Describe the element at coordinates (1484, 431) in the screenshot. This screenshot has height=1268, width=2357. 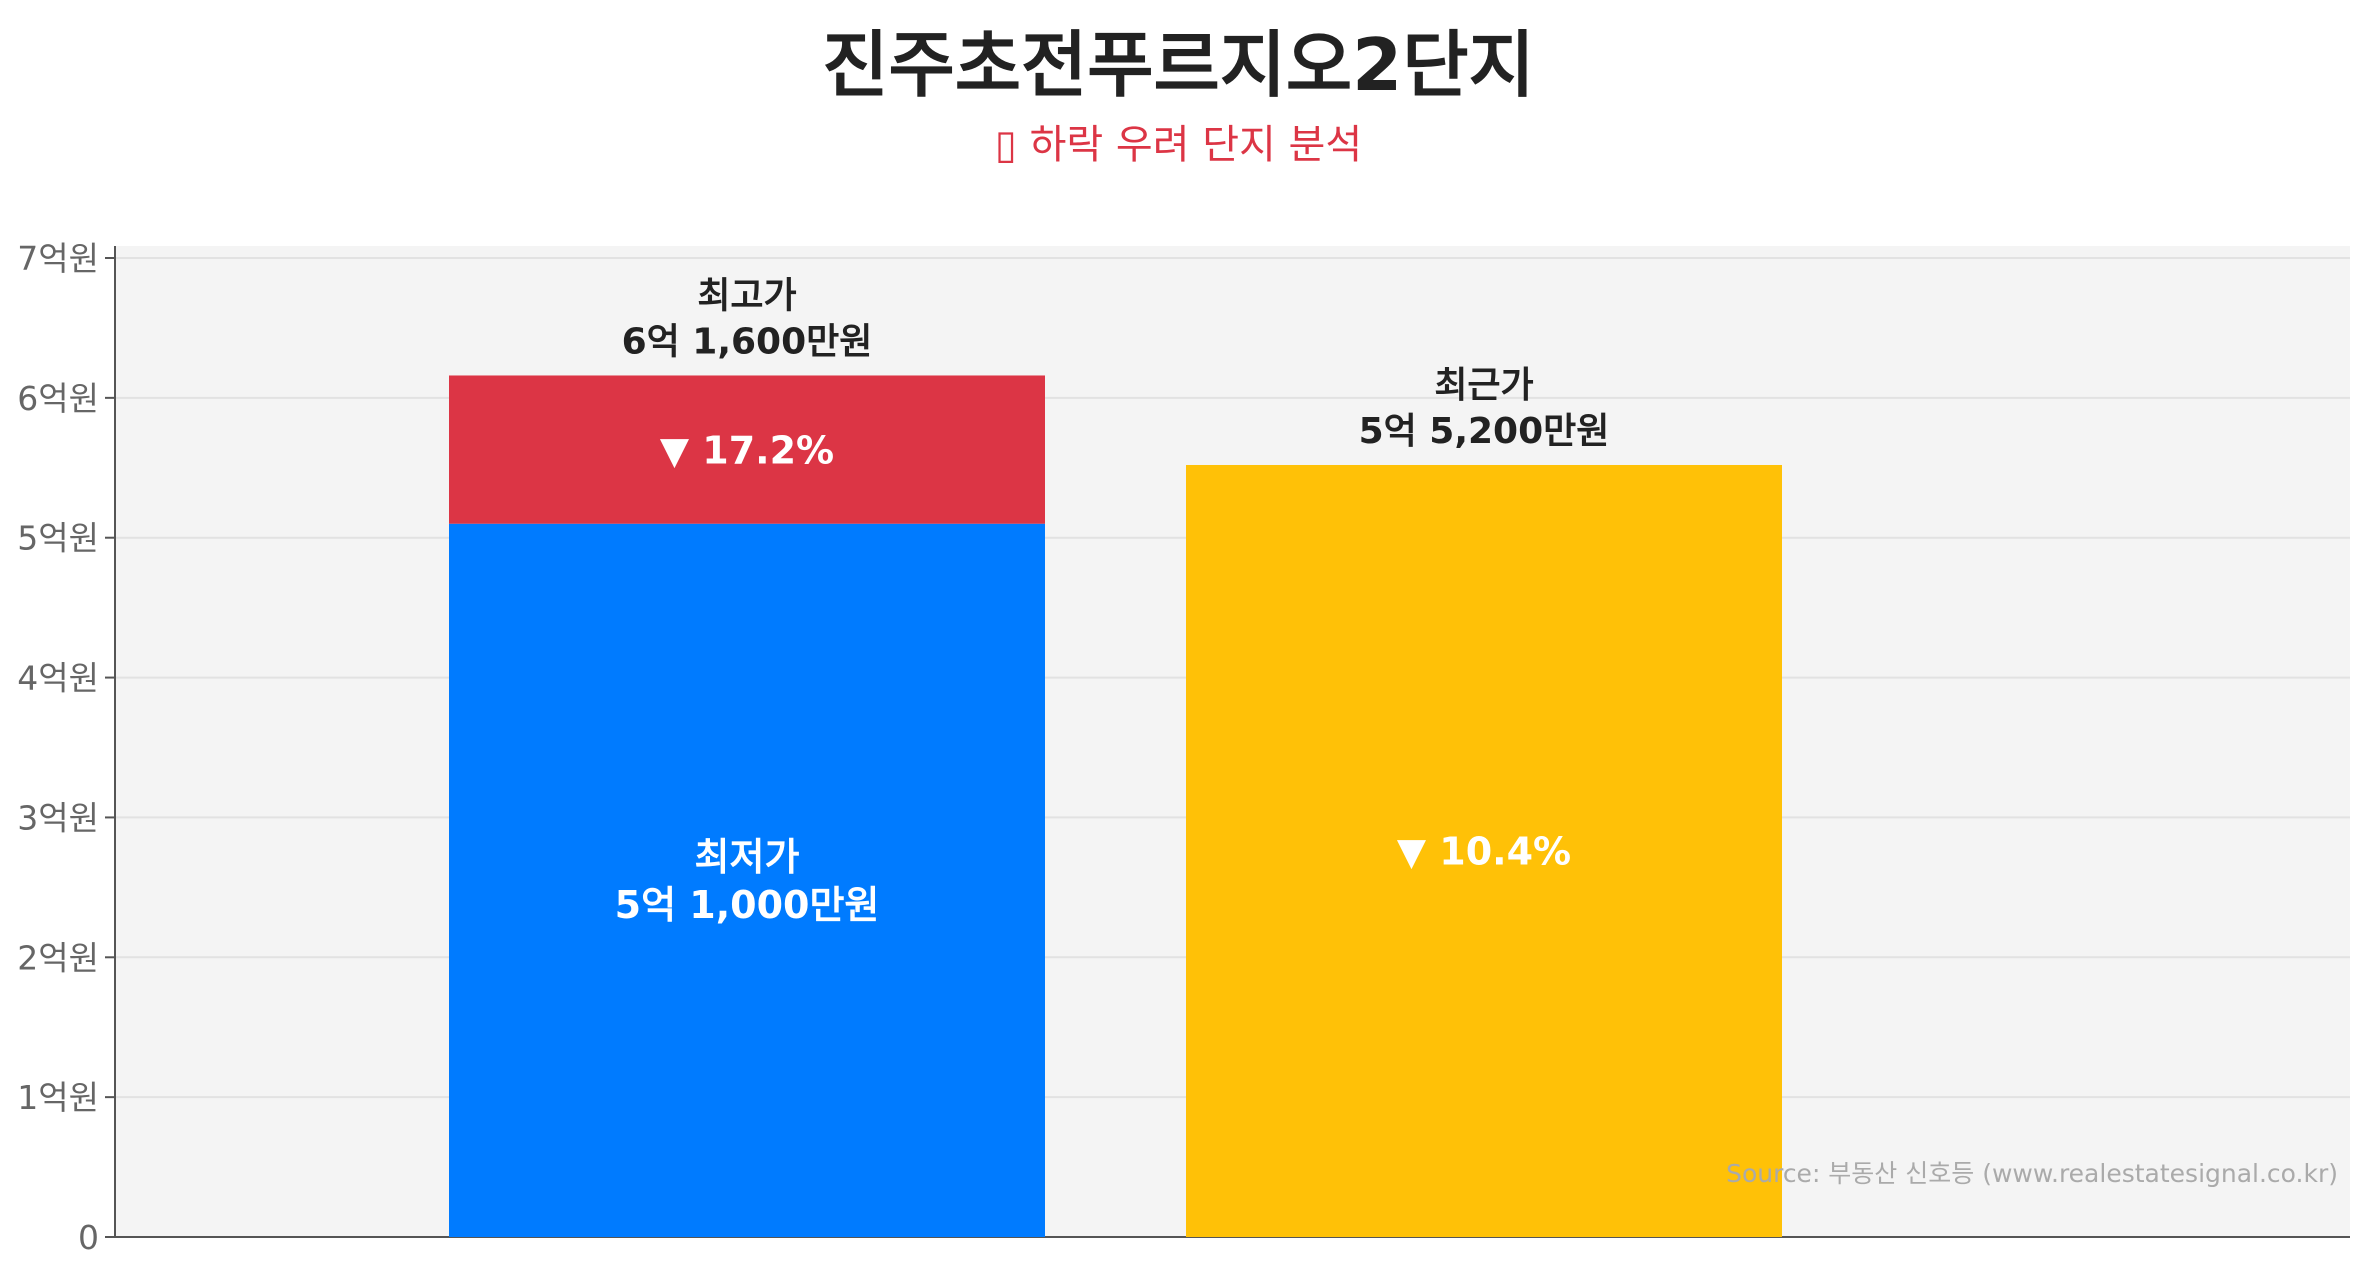
I see `bar-top-label: 5억 5,200만원` at that location.